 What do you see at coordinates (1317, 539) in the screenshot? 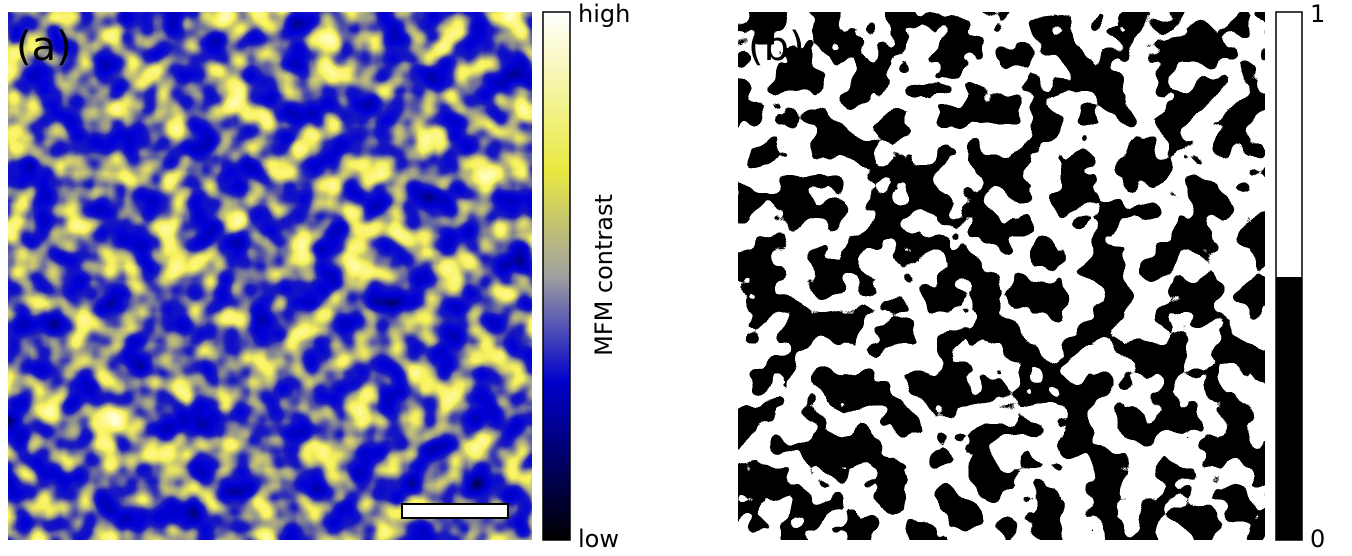
I see `colorbar-bottom-label: 0` at bounding box center [1317, 539].